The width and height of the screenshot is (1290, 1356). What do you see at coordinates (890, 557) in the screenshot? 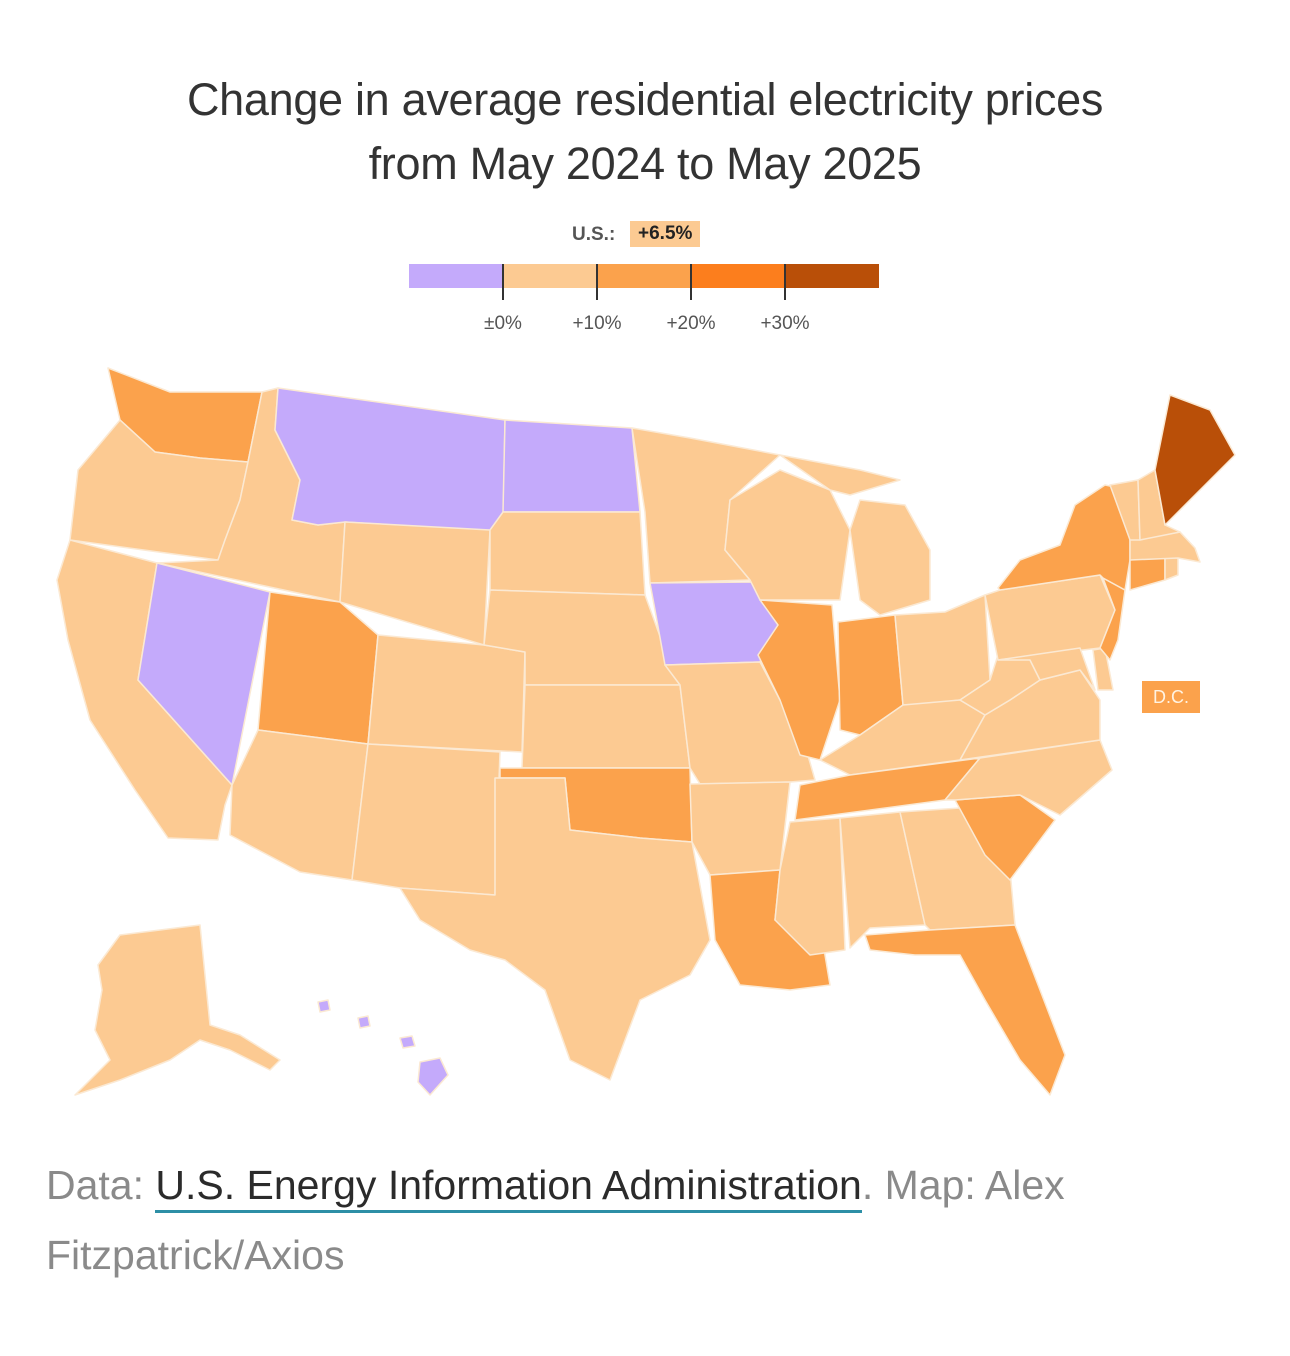
I see `state-MI` at bounding box center [890, 557].